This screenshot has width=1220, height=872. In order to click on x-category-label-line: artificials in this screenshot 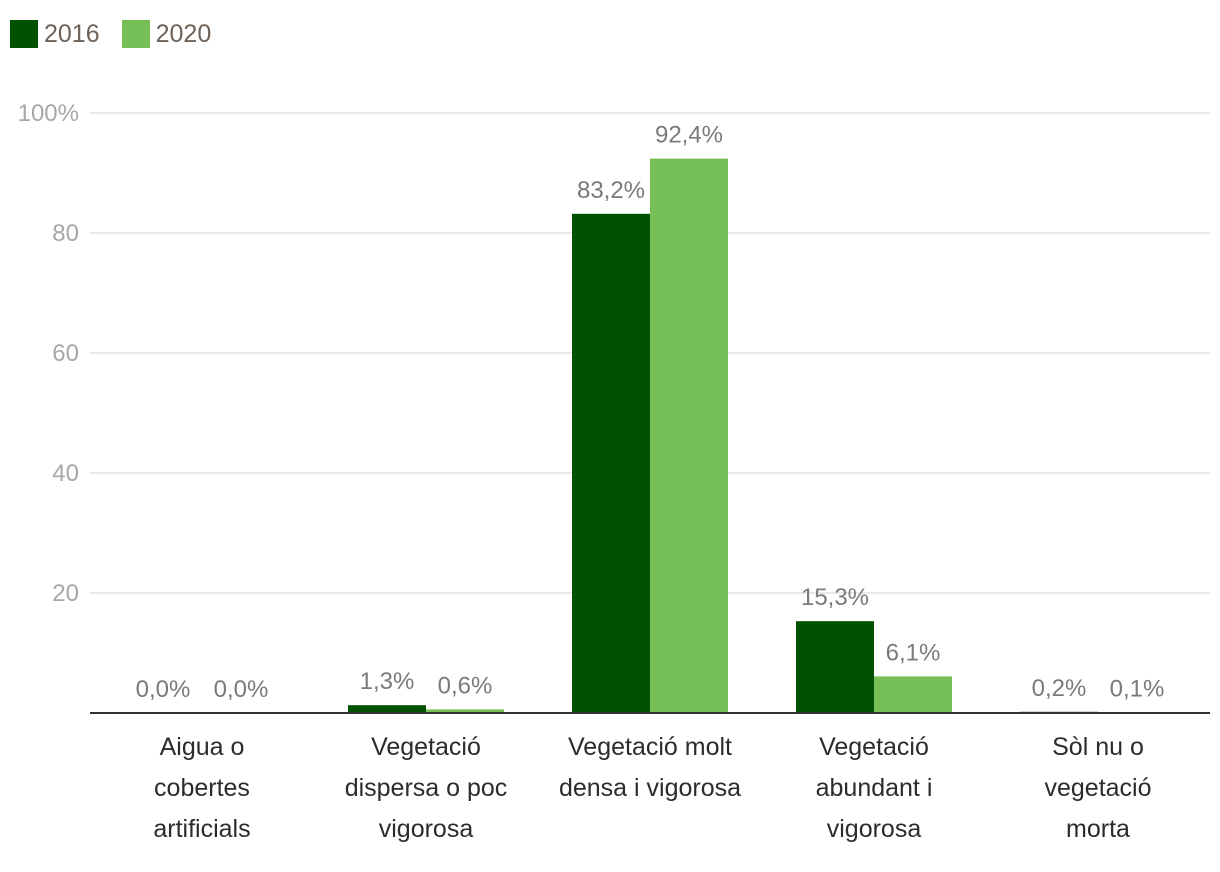, I will do `click(201, 829)`.